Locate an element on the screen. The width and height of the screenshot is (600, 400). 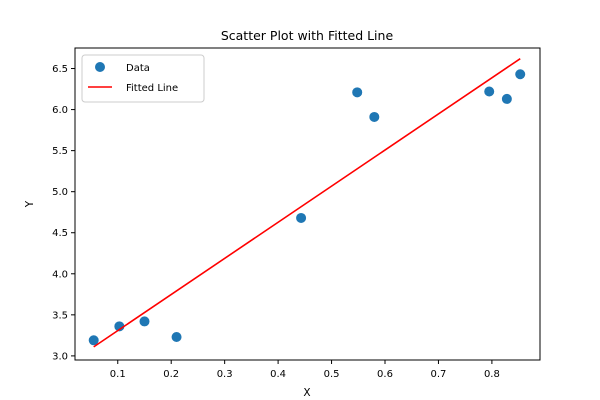
y-tick-label: 5.0 is located at coordinates (60, 192).